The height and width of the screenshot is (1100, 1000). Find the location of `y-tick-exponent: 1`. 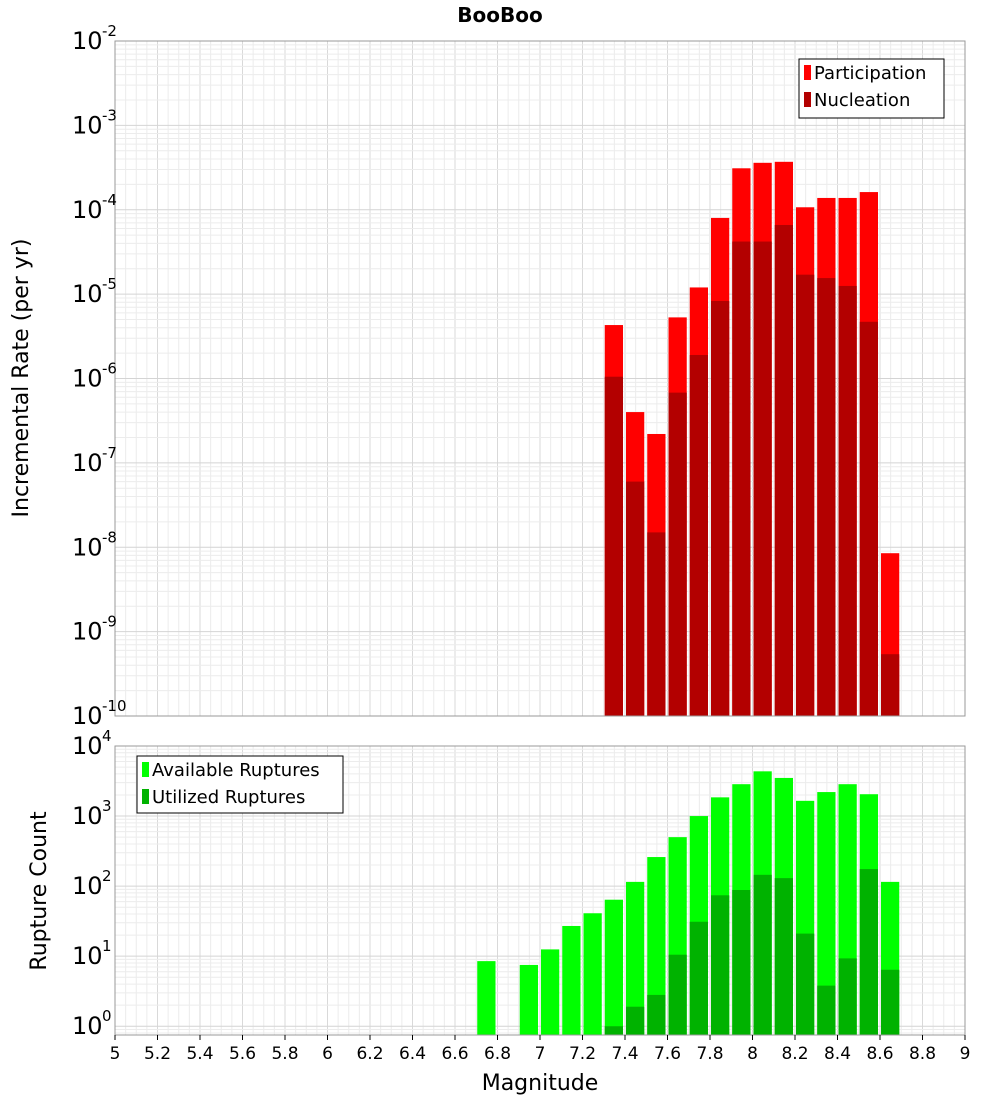

y-tick-exponent: 1 is located at coordinates (107, 946).